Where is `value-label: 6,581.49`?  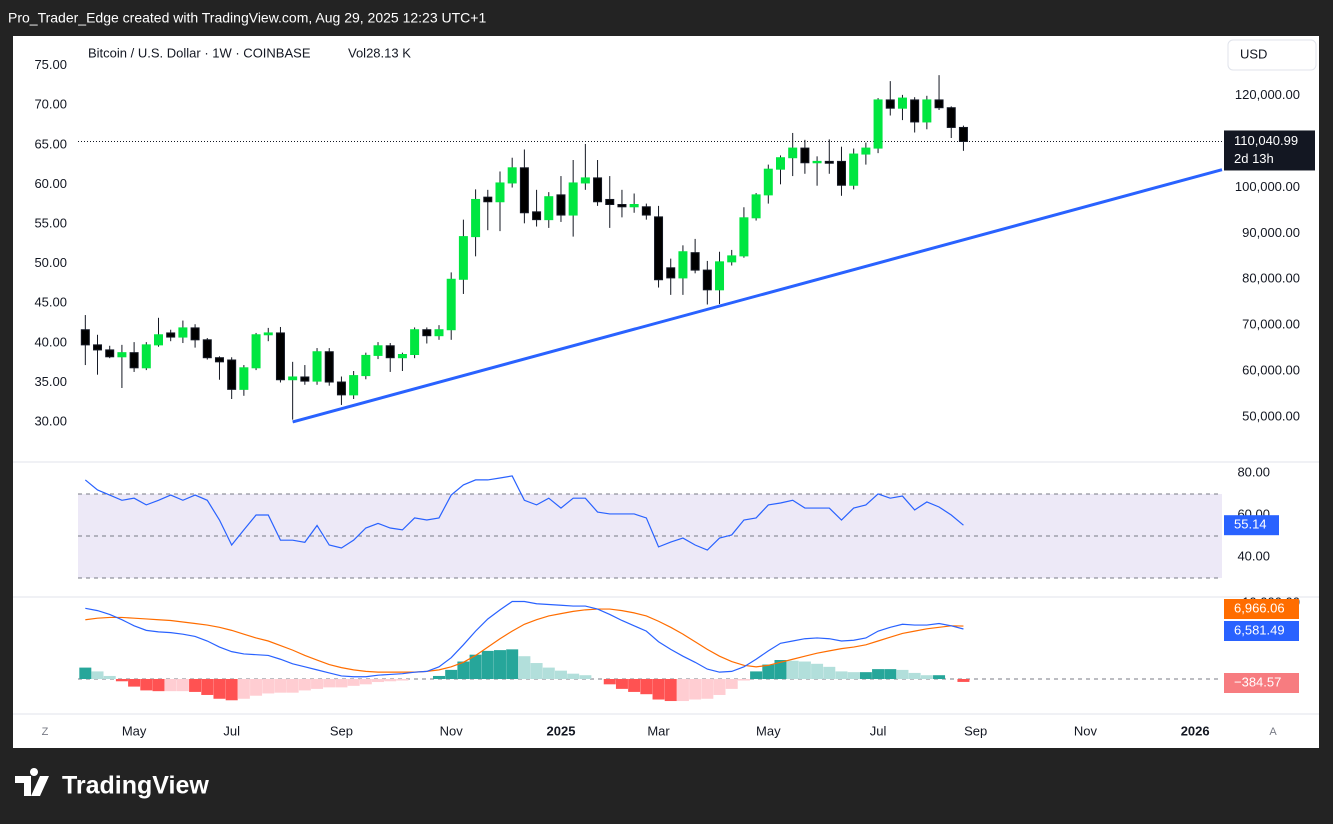 value-label: 6,581.49 is located at coordinates (1259, 629).